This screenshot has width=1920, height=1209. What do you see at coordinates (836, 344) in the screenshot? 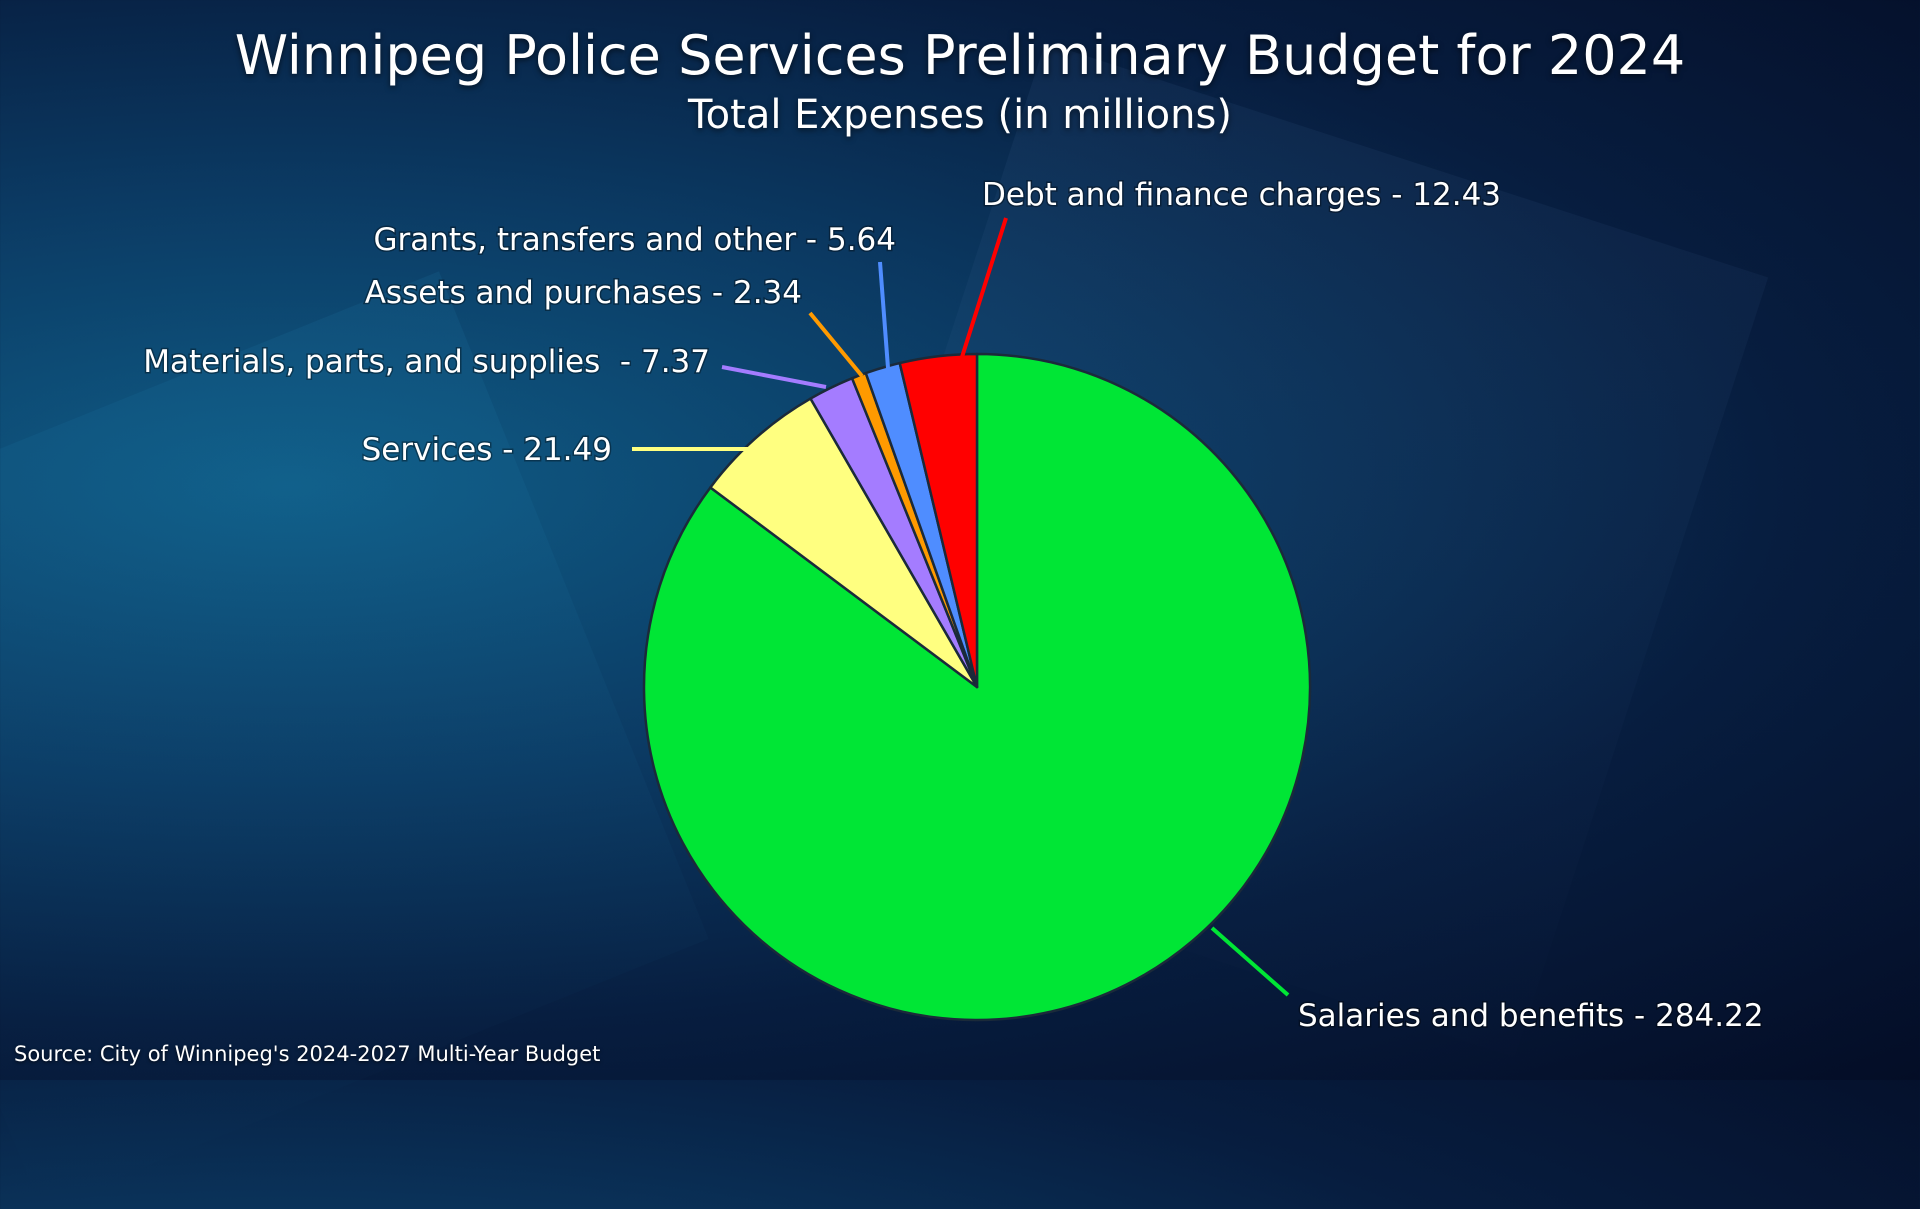
I see `leader-line-assets-and-purchases` at bounding box center [836, 344].